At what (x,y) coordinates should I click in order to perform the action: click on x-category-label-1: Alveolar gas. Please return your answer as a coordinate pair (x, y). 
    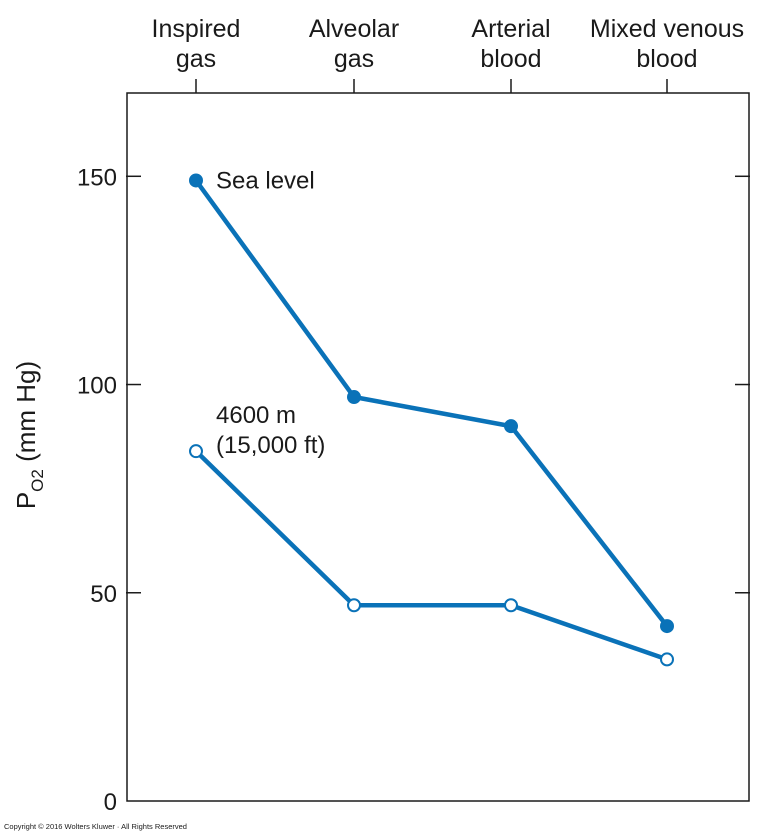
    Looking at the image, I should click on (354, 44).